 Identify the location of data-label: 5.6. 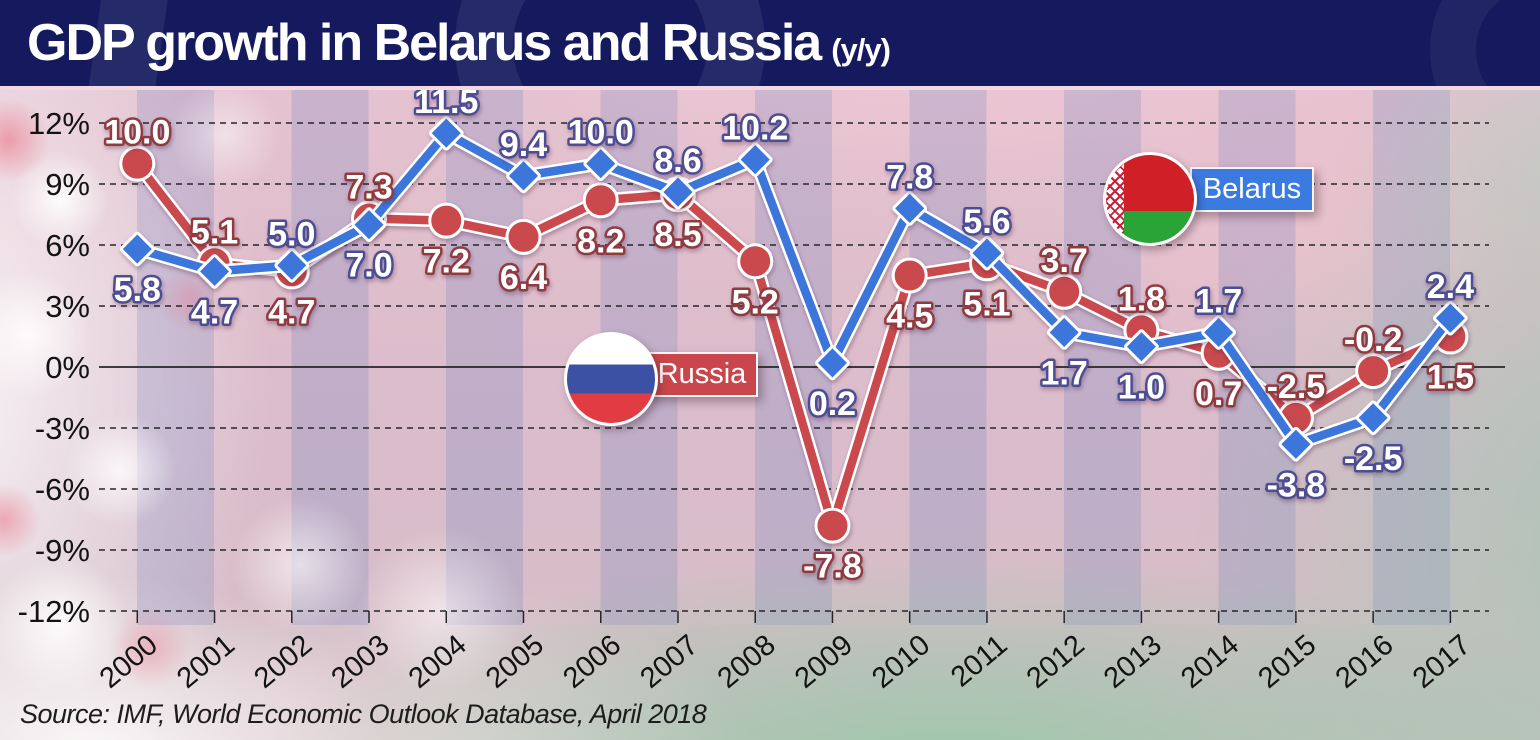
(986, 222).